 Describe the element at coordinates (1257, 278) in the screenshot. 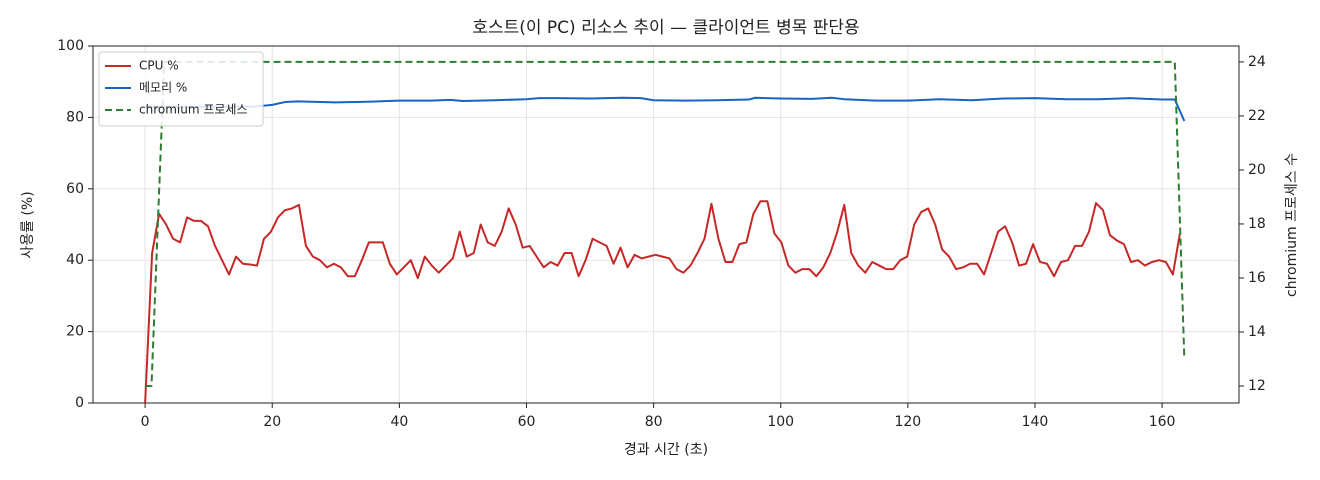

I see `y2-tick-label: 16` at that location.